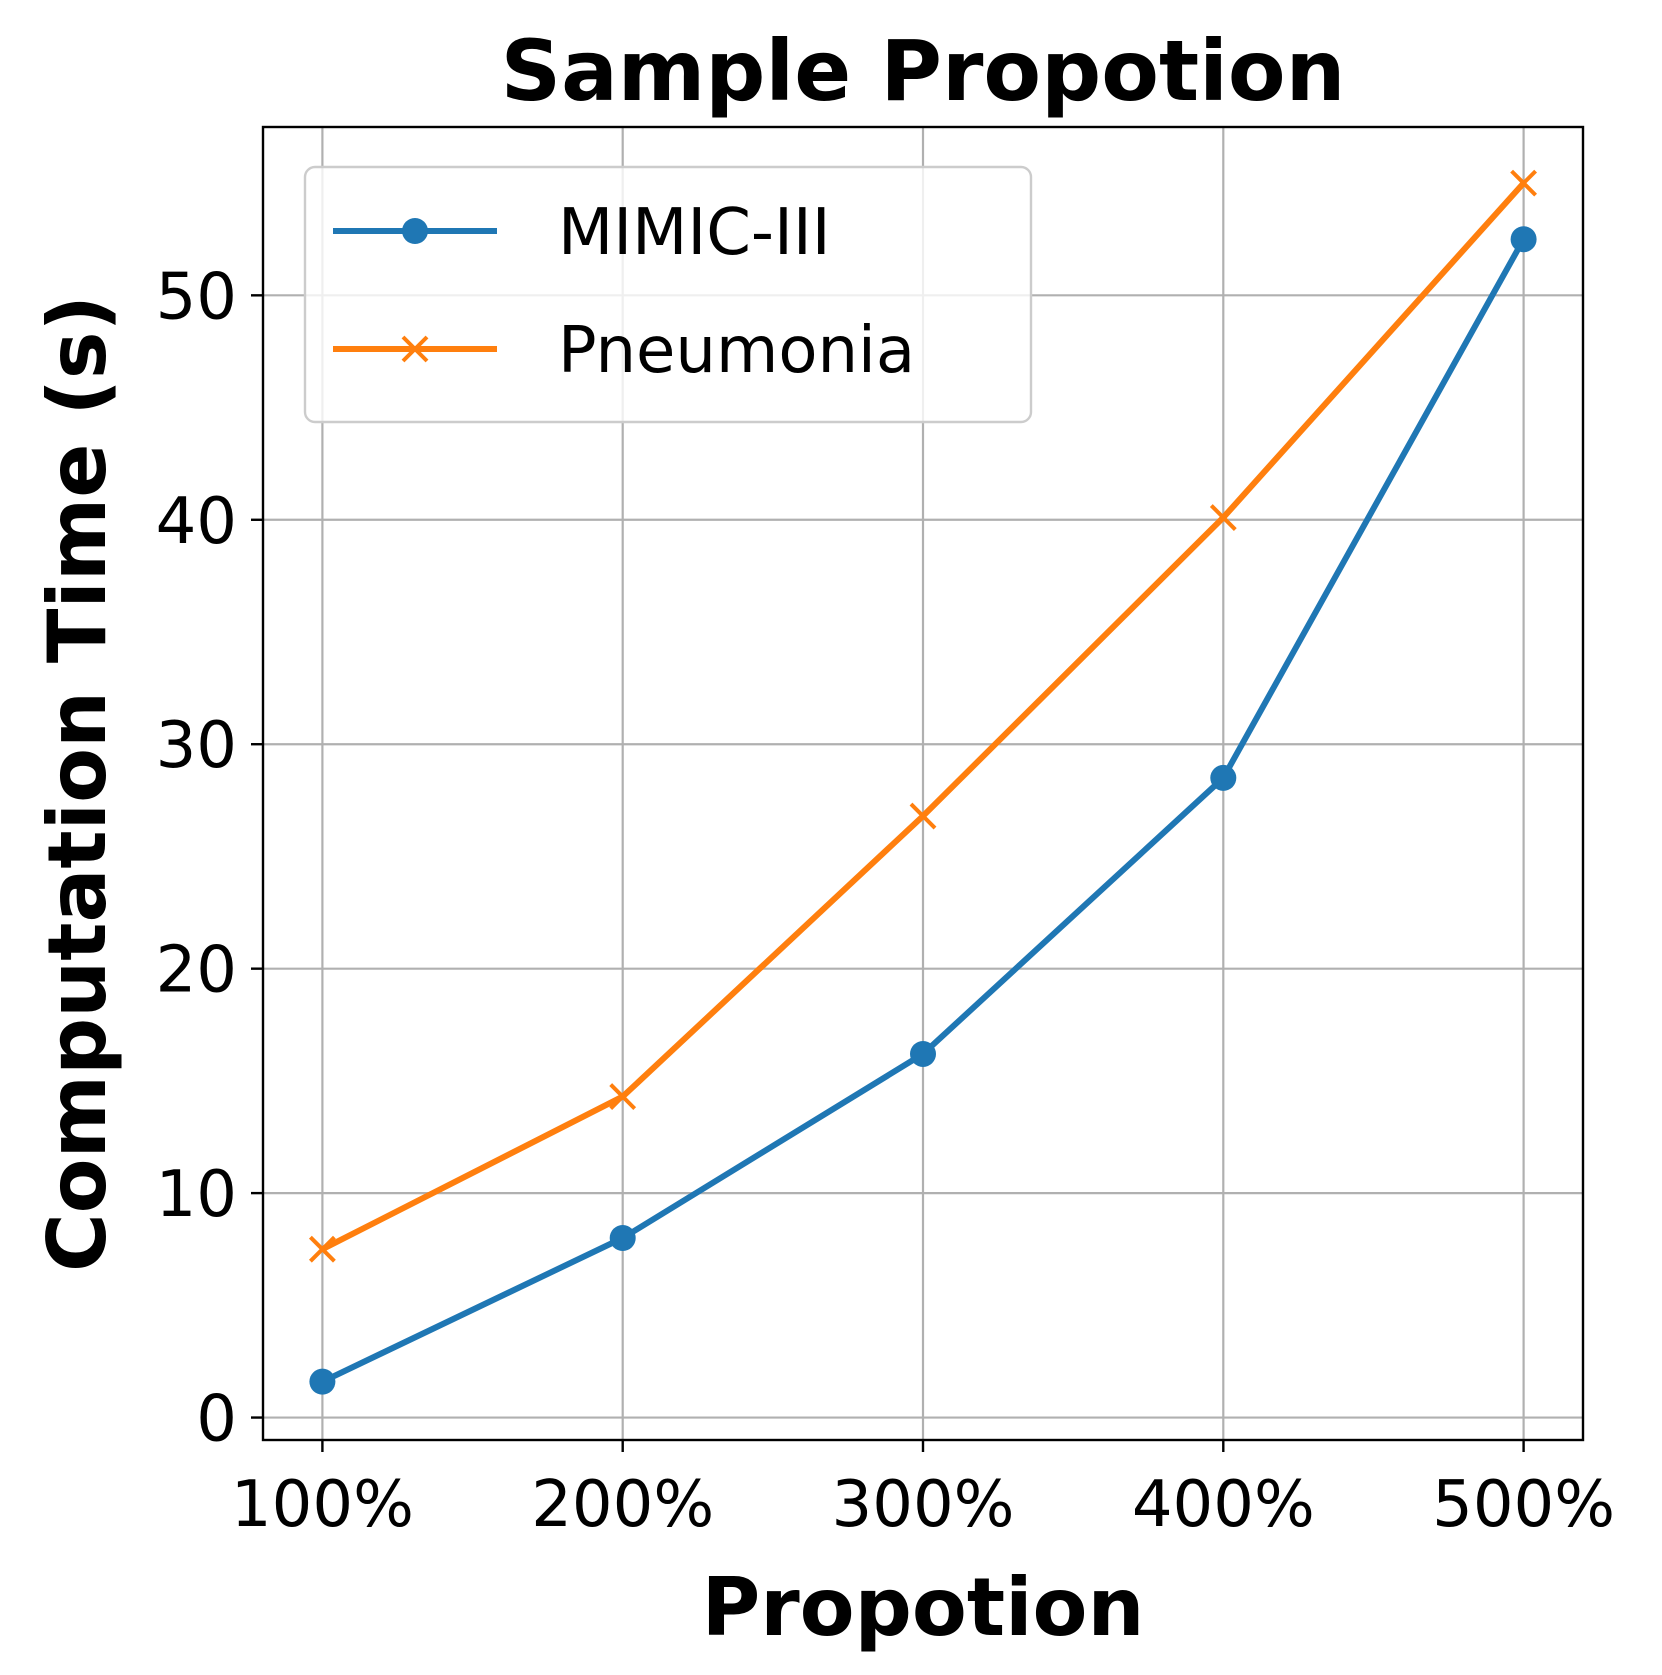 This screenshot has width=1662, height=1675. What do you see at coordinates (196, 746) in the screenshot?
I see `y-tick-label: 30` at bounding box center [196, 746].